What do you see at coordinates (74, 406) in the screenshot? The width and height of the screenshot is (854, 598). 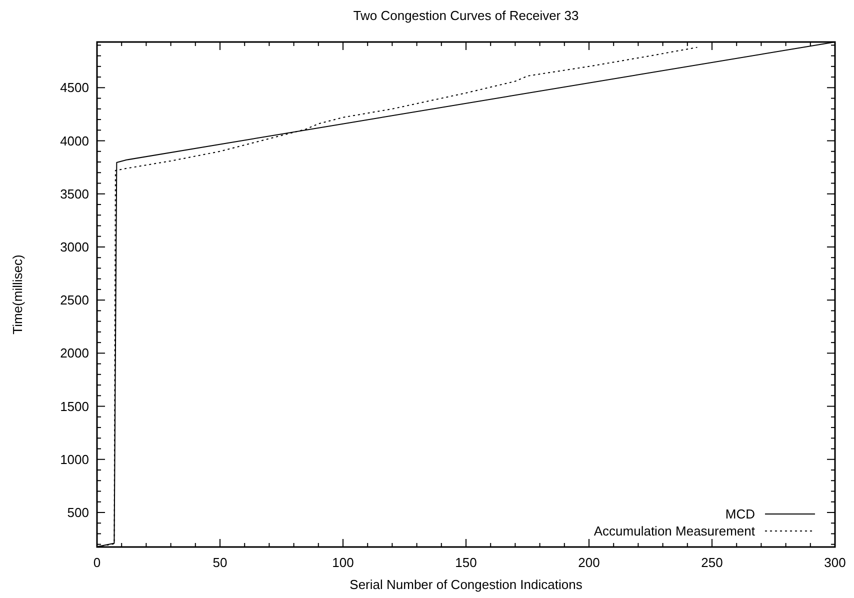 I see `y-tick-label: 1500` at bounding box center [74, 406].